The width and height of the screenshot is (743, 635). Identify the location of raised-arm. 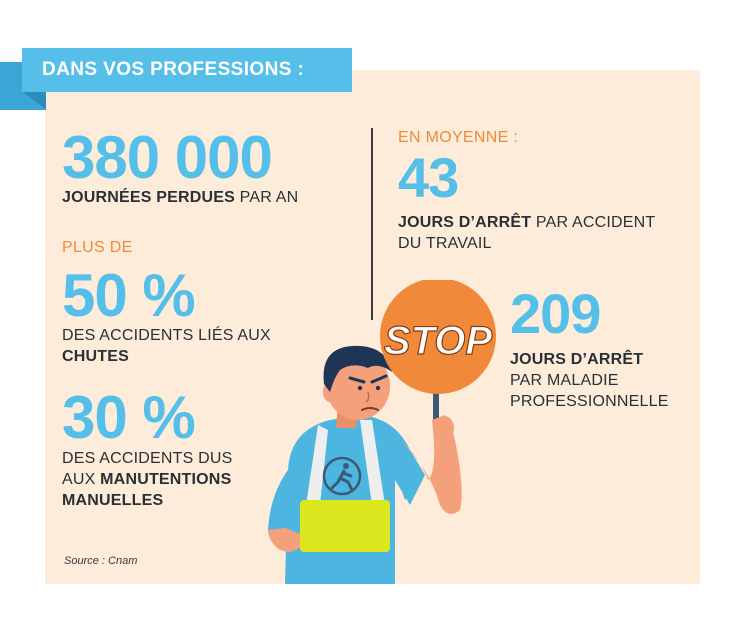
(431, 464).